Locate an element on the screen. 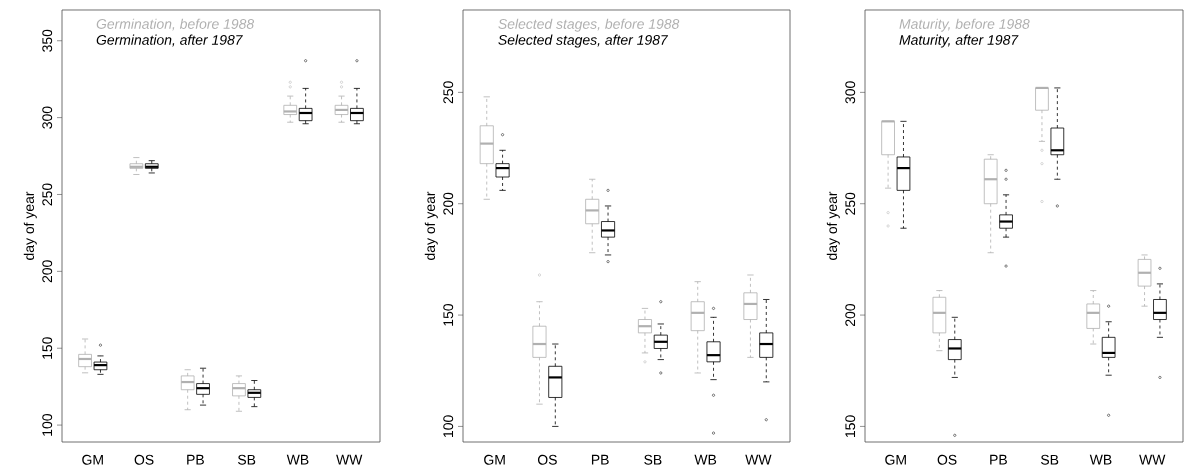 This screenshot has height=470, width=1184. text: Germination, before 1988 is located at coordinates (175, 24).